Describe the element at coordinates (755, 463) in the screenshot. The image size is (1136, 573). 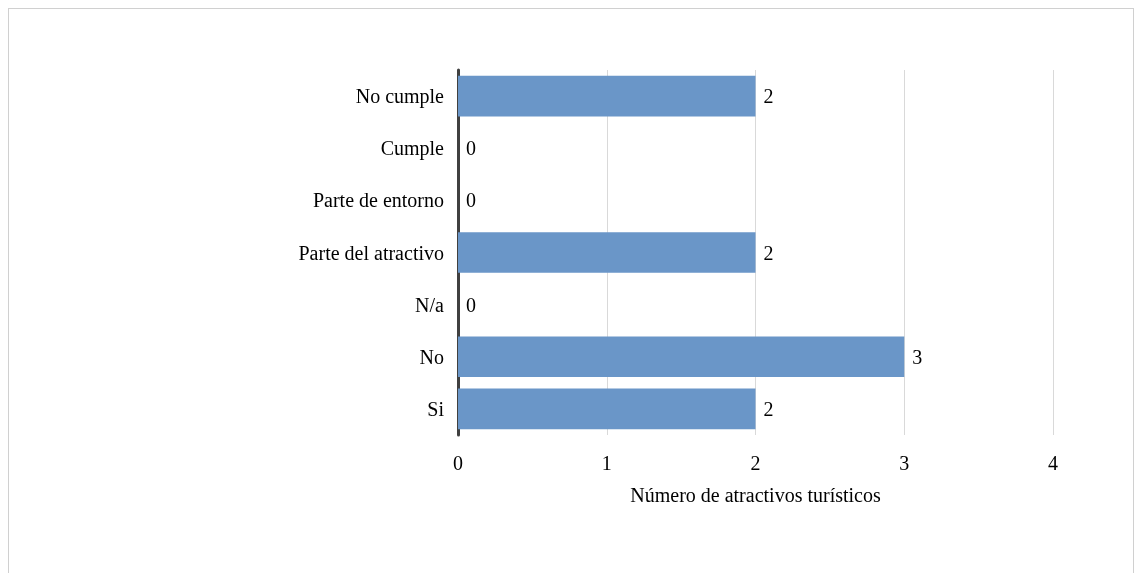
I see `x-tick-label: 2` at that location.